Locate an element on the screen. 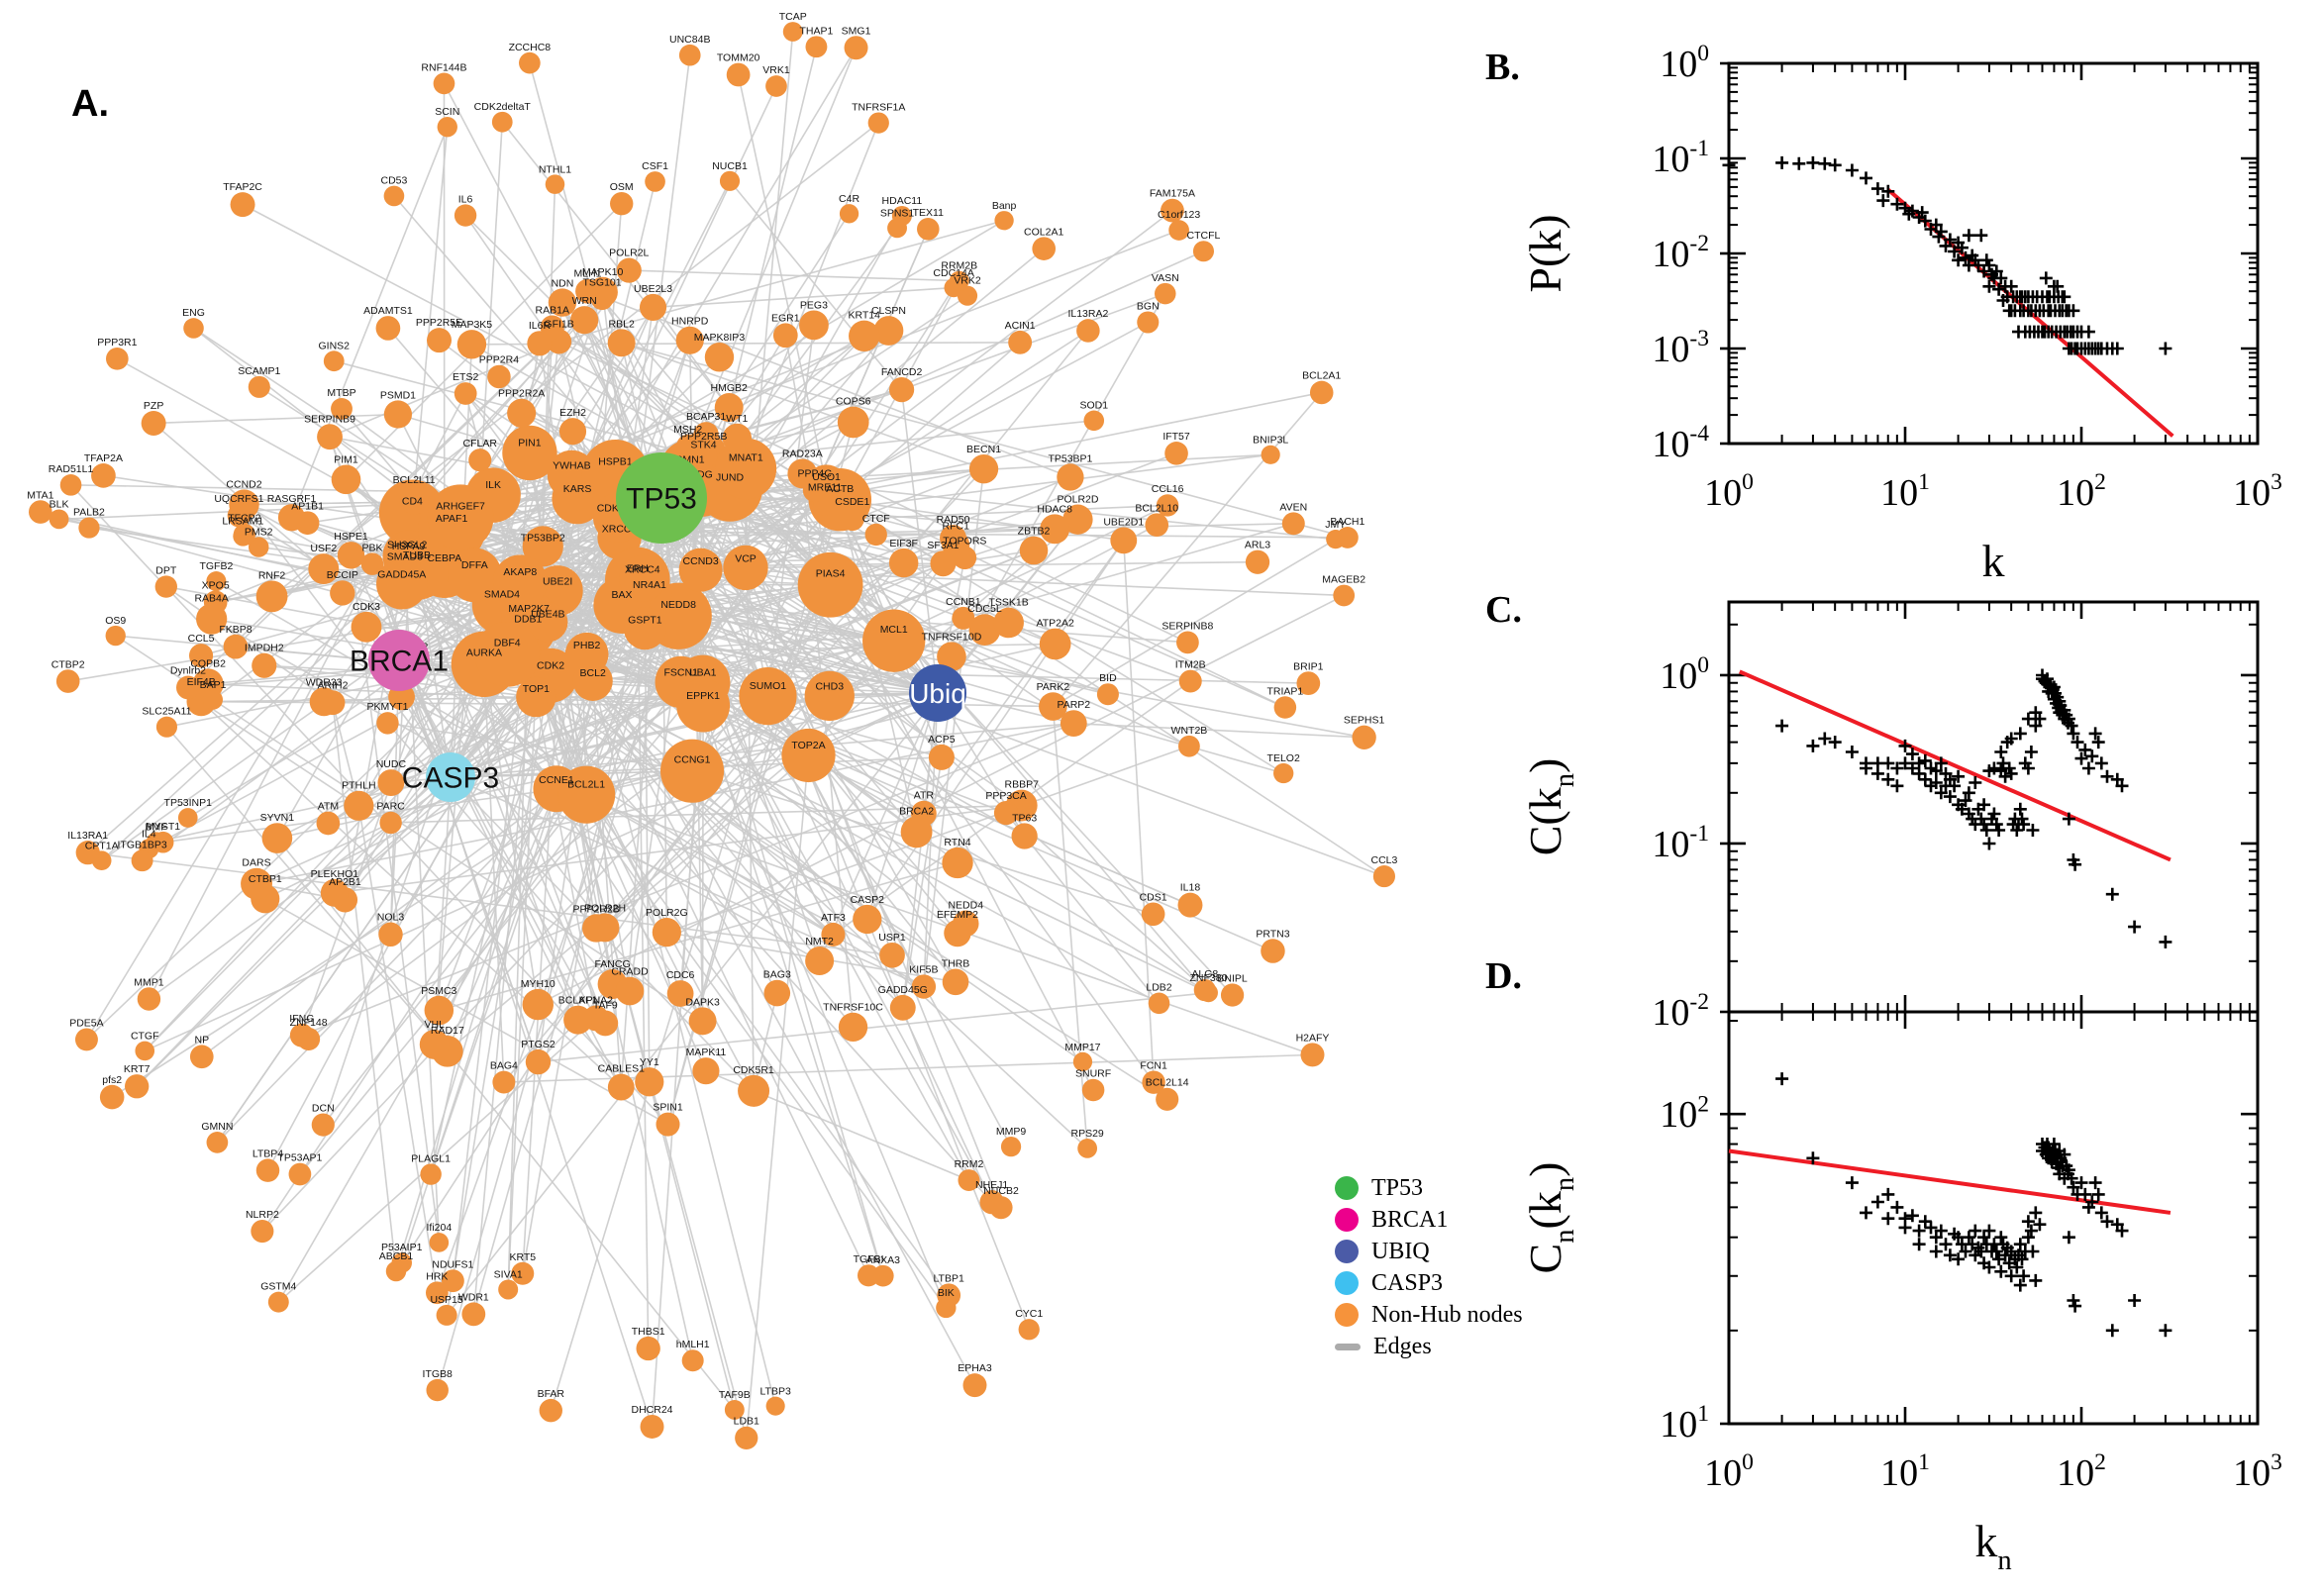 This screenshot has height=1596, width=2323. svg-text: CCND3 is located at coordinates (701, 561).